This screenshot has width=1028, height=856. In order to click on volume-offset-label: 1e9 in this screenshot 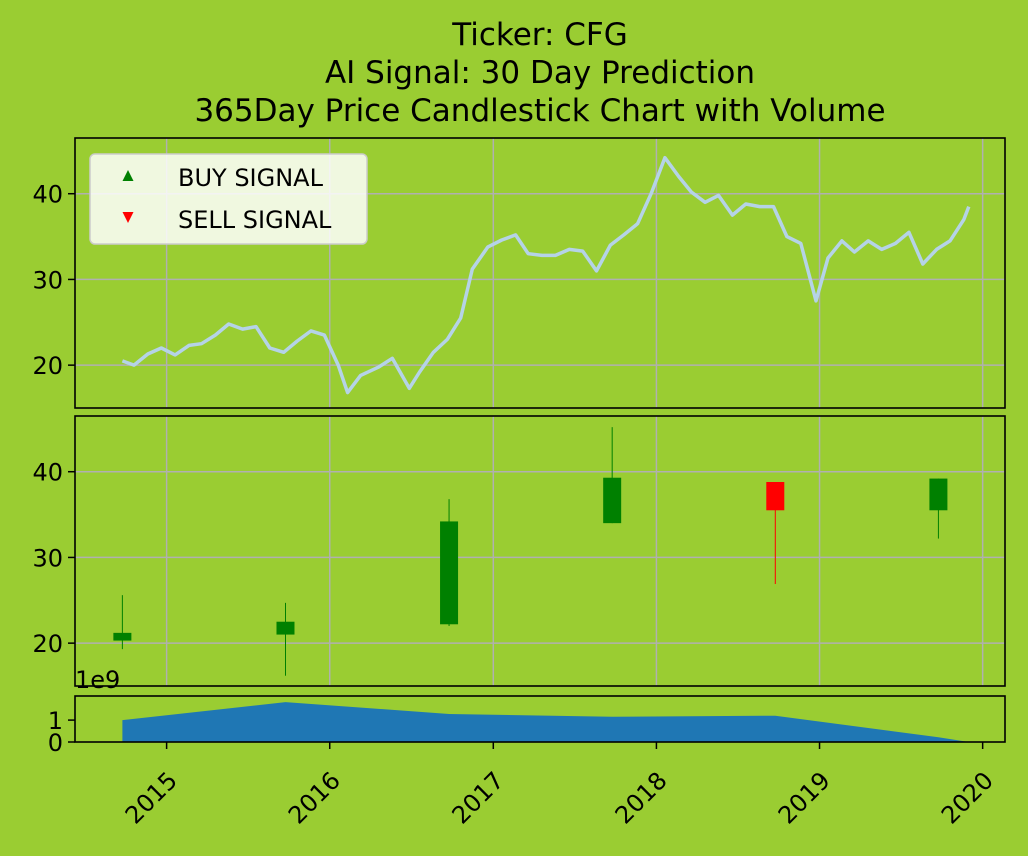, I will do `click(97, 680)`.